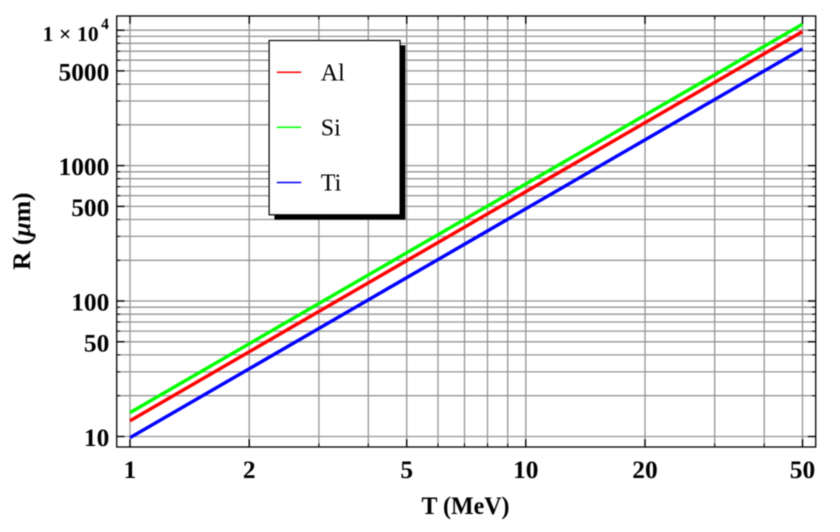 The image size is (840, 532). I want to click on svg-text: Ti, so click(331, 184).